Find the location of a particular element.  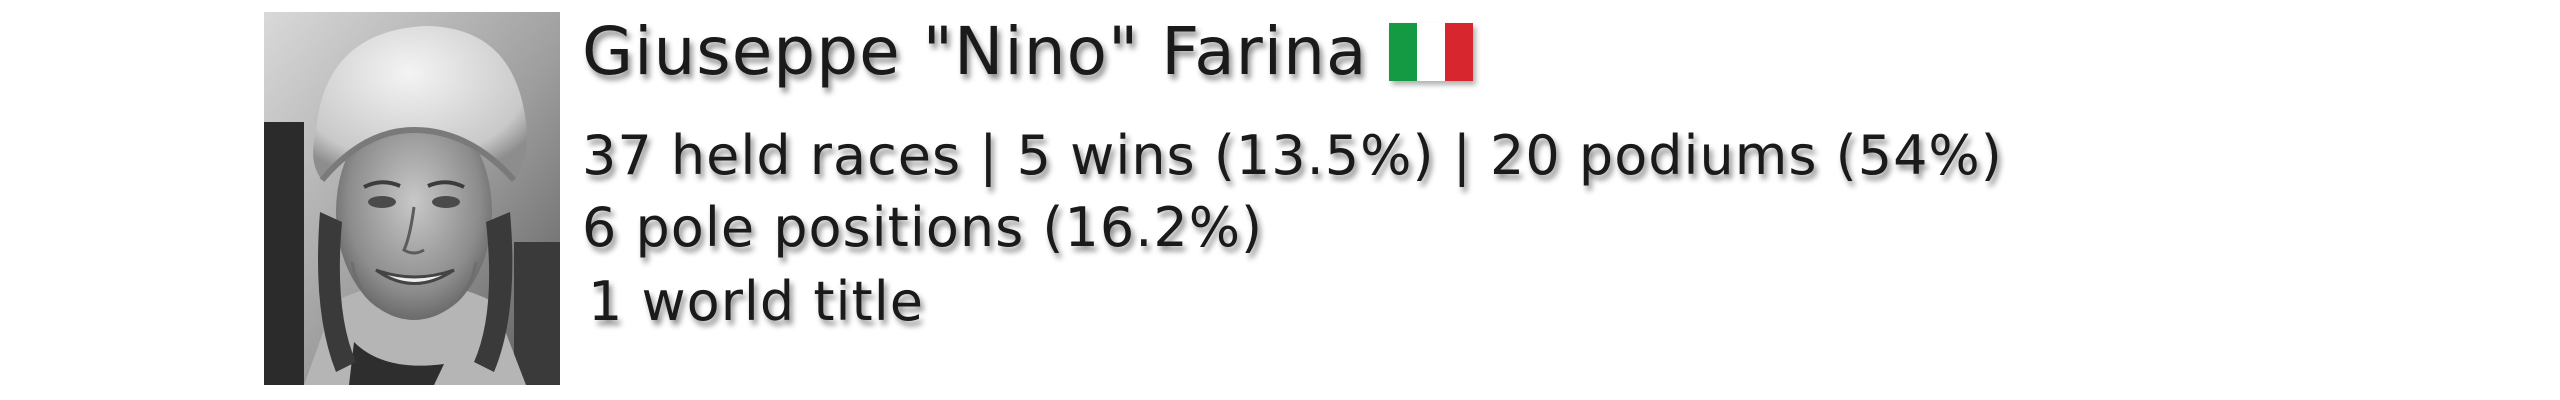

stats-world-titles: 1 world title is located at coordinates (756, 301).